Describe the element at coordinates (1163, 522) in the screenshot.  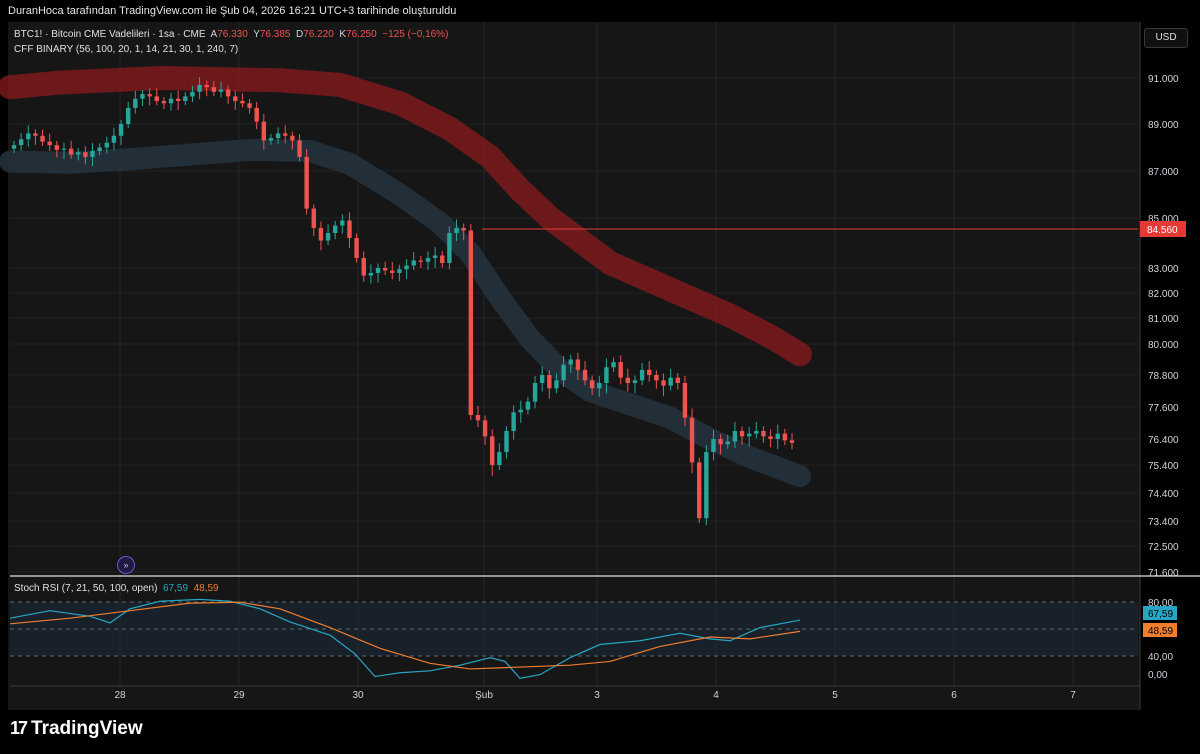
I see `y-tick-label: 73.400` at that location.